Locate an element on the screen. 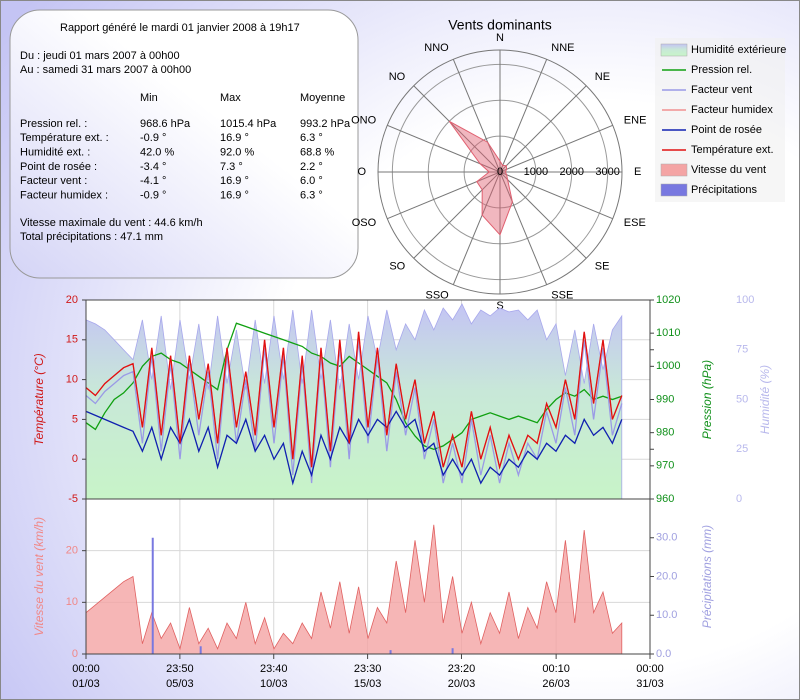 The image size is (800, 700). total-rain: Total précipitations : 47.1 mm is located at coordinates (91, 237).